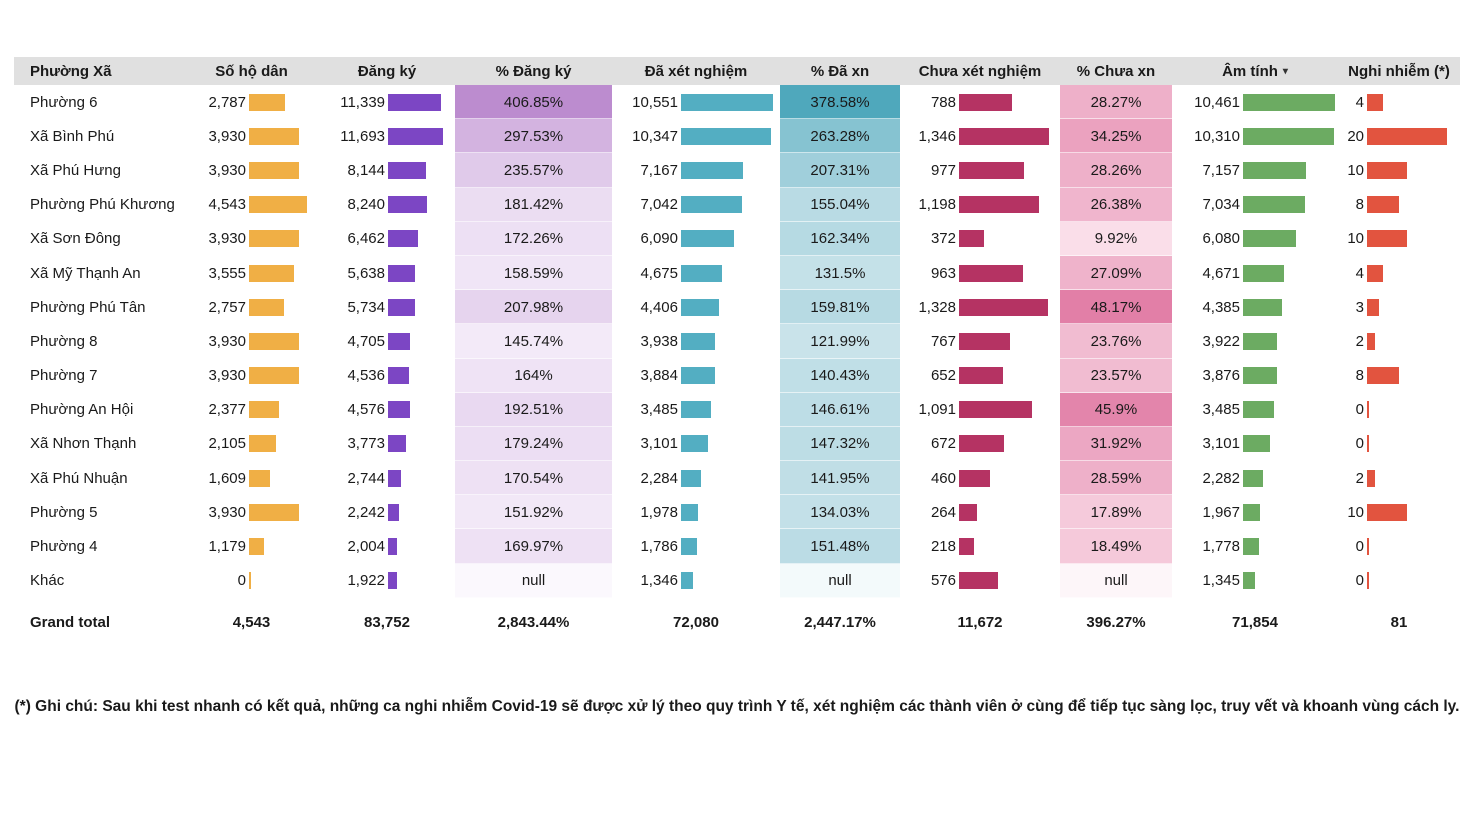 The width and height of the screenshot is (1474, 816). I want to click on pct-cell: 131.5%, so click(840, 273).